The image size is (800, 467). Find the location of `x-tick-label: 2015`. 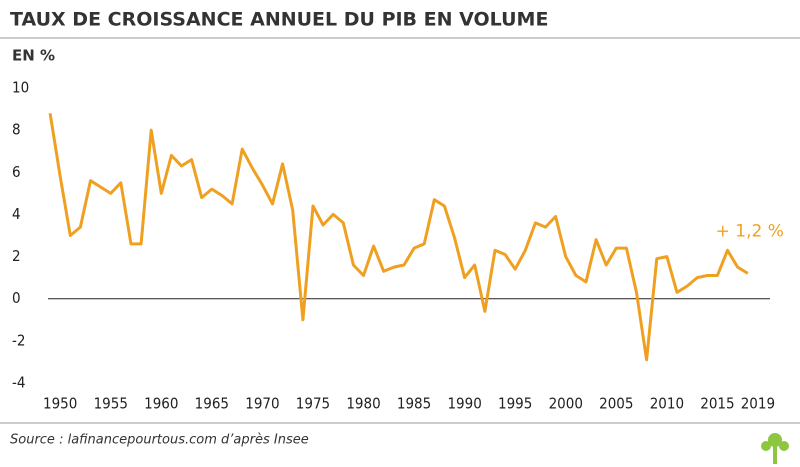

x-tick-label: 2015 is located at coordinates (717, 404).